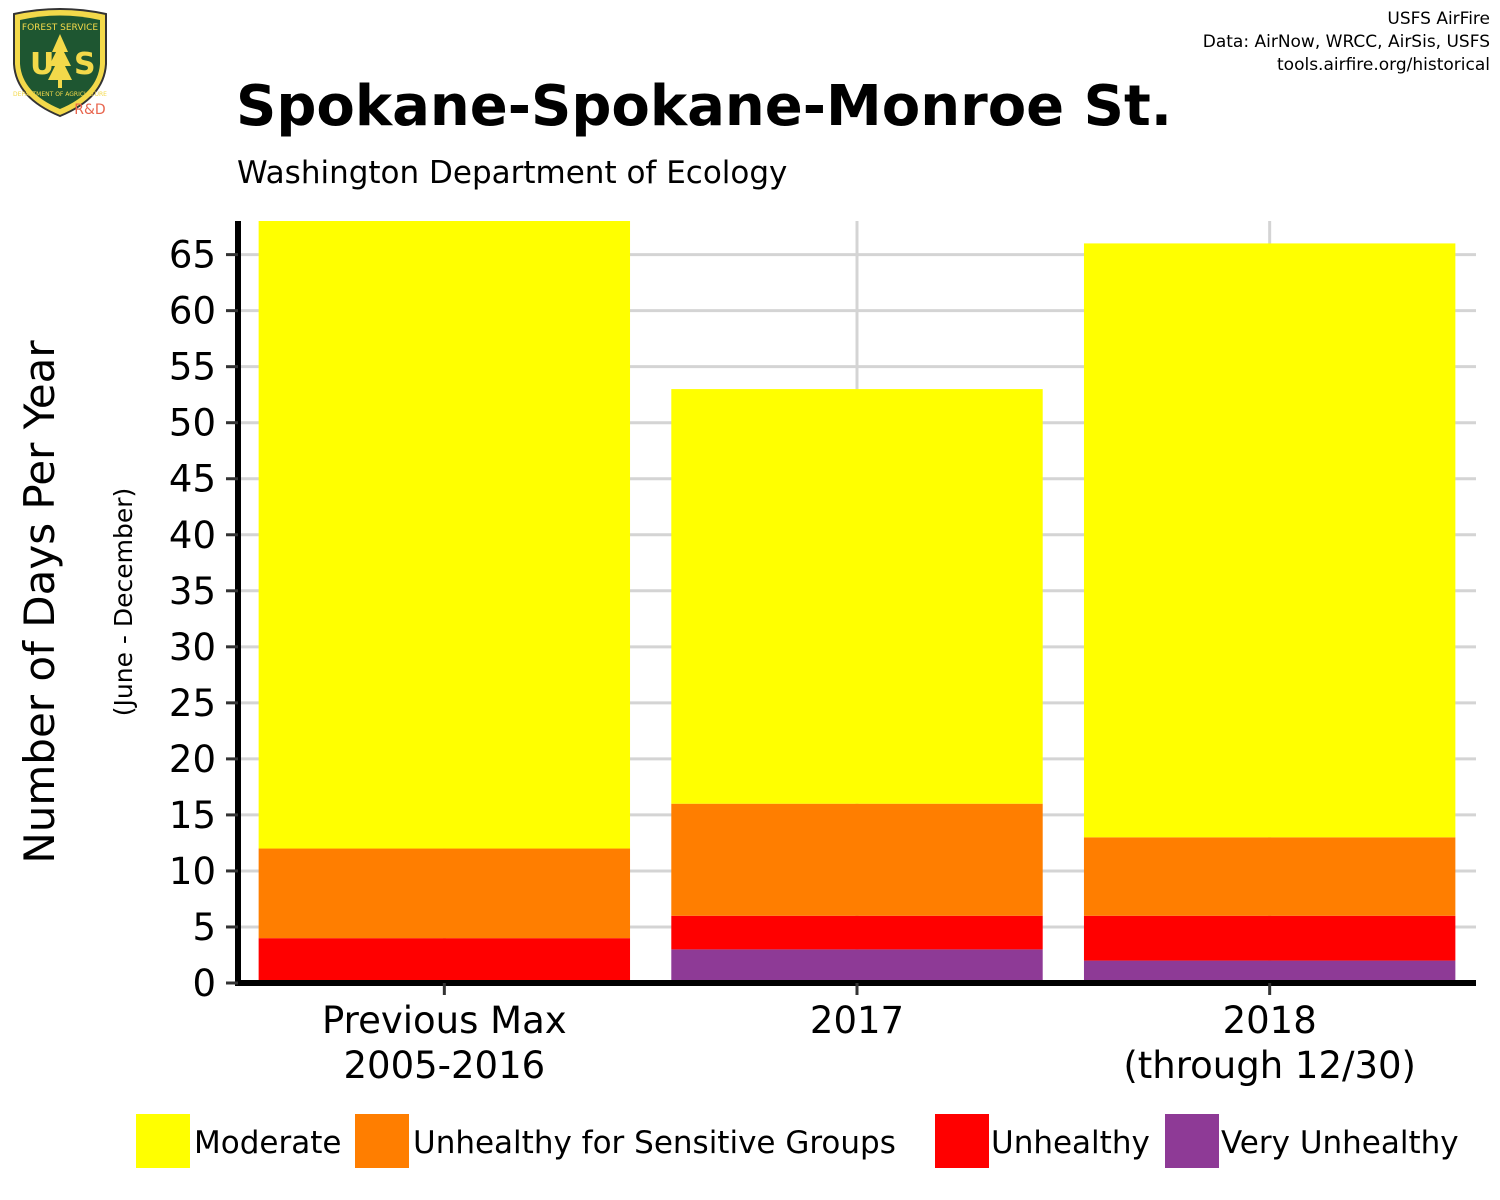 Image resolution: width=1500 pixels, height=1200 pixels. I want to click on y-tick-label: 50, so click(192, 423).